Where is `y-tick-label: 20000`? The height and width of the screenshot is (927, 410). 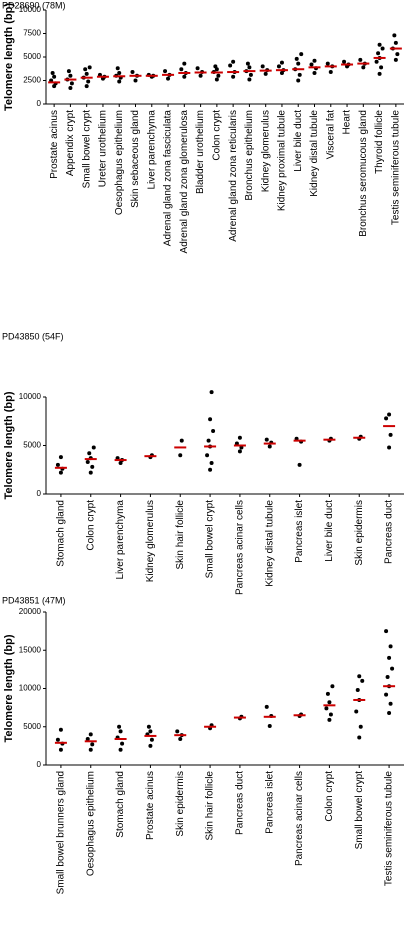 y-tick-label: 20000 is located at coordinates (30, 611).